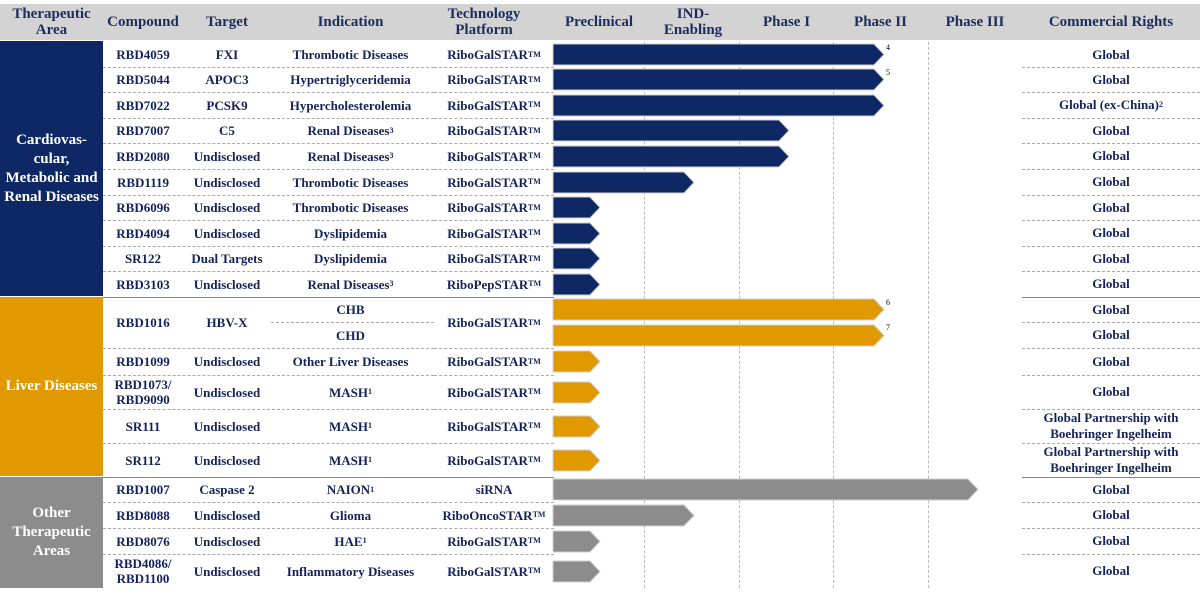 The image size is (1200, 596). What do you see at coordinates (143, 54) in the screenshot?
I see `compound-cell: RBD4059` at bounding box center [143, 54].